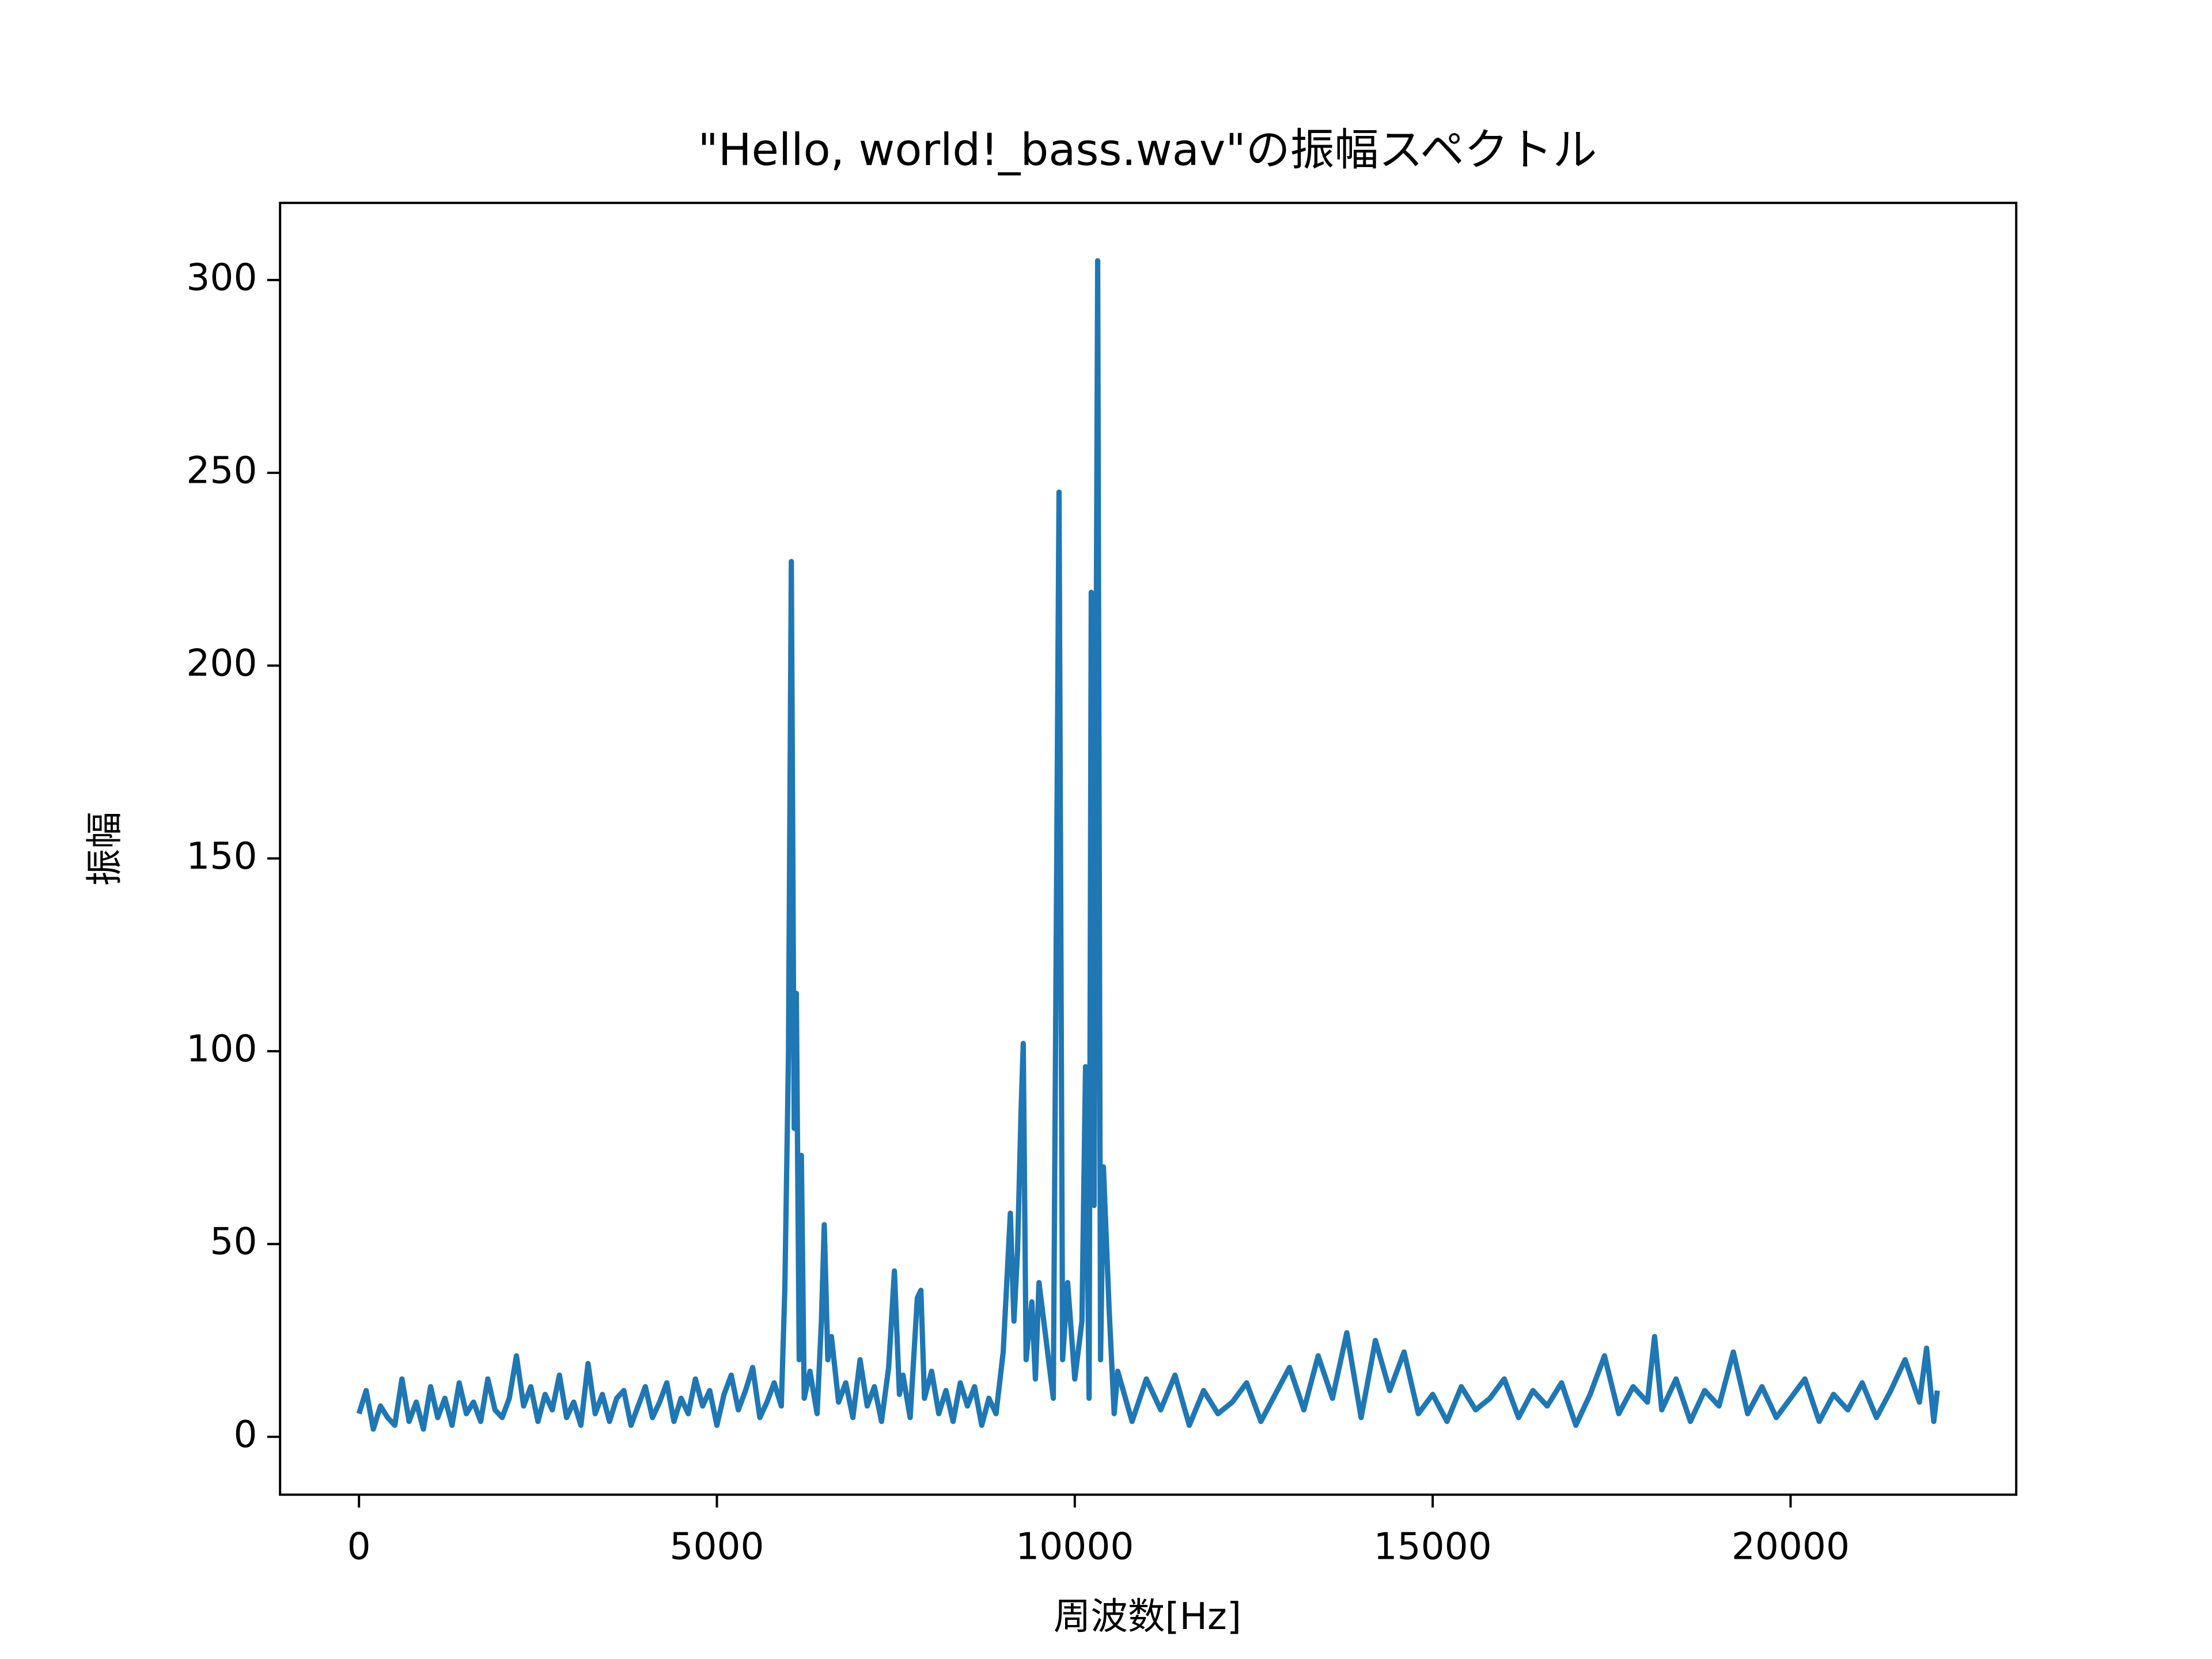  What do you see at coordinates (221, 470) in the screenshot?
I see `y-tick-label: 250` at bounding box center [221, 470].